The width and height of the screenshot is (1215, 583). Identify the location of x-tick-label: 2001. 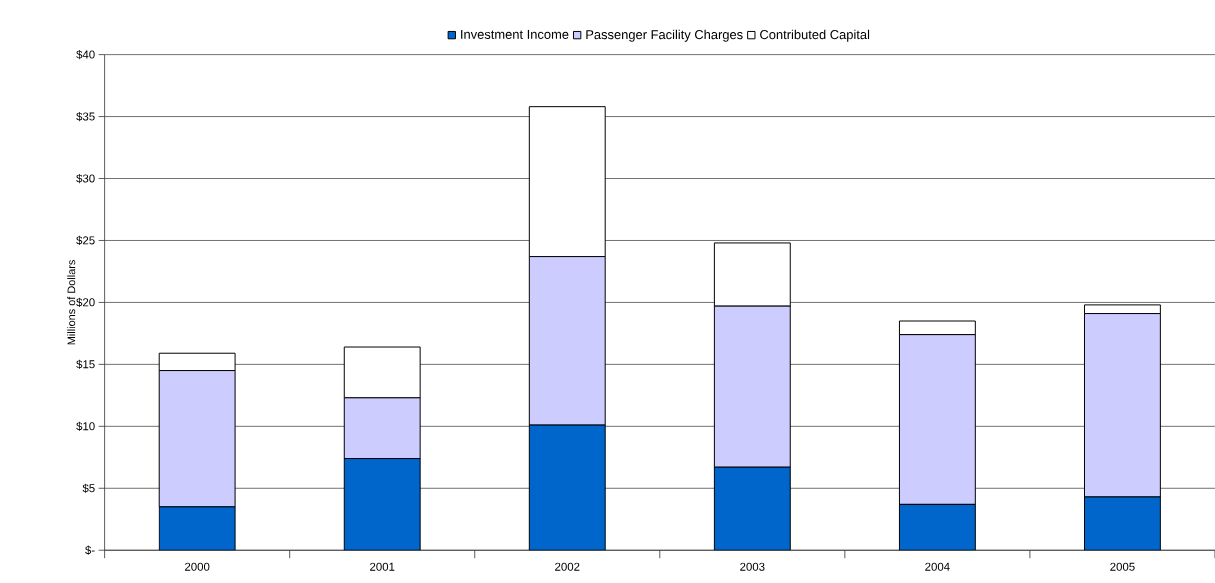
(382, 566).